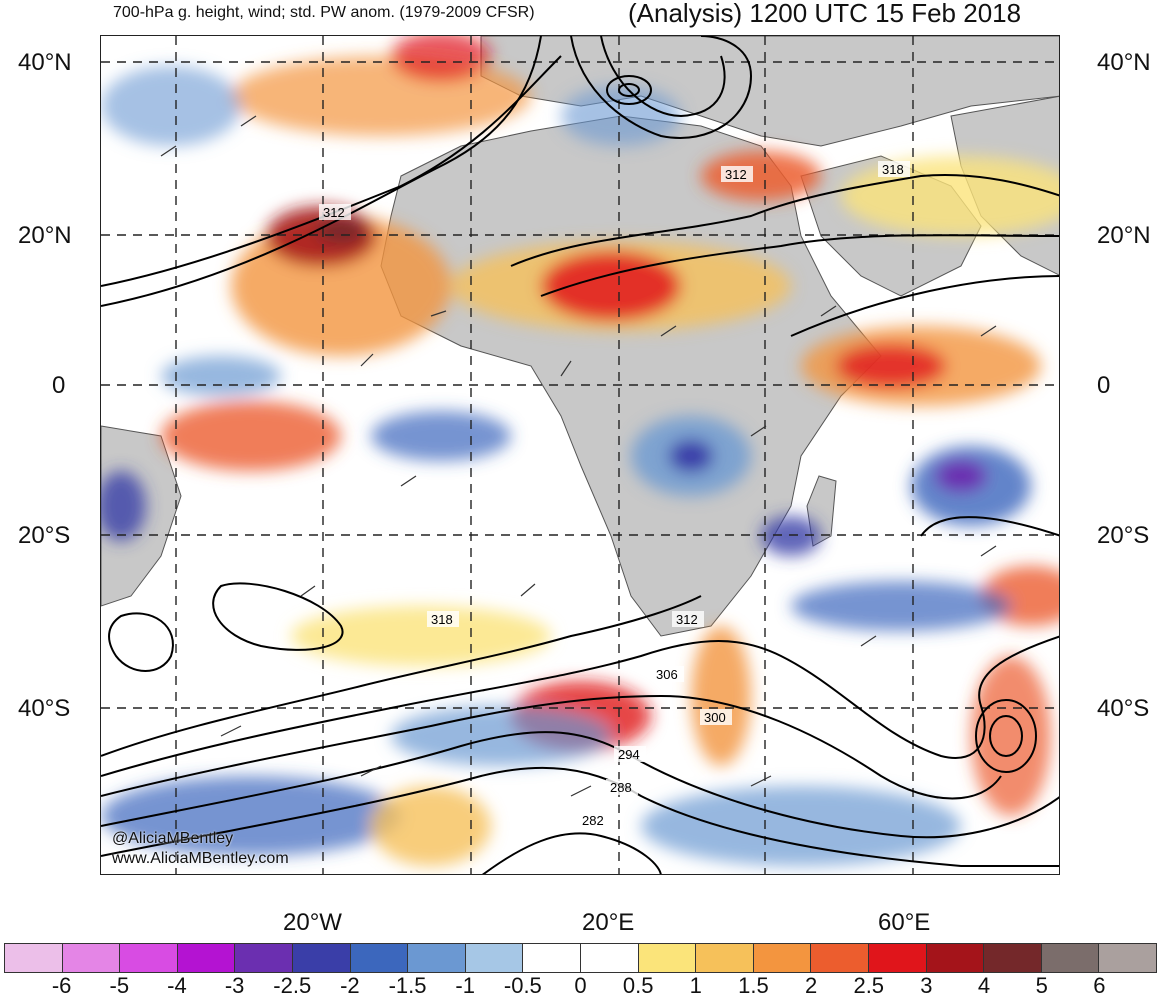  I want to click on colorbar-tick-label: -5, so click(119, 985).